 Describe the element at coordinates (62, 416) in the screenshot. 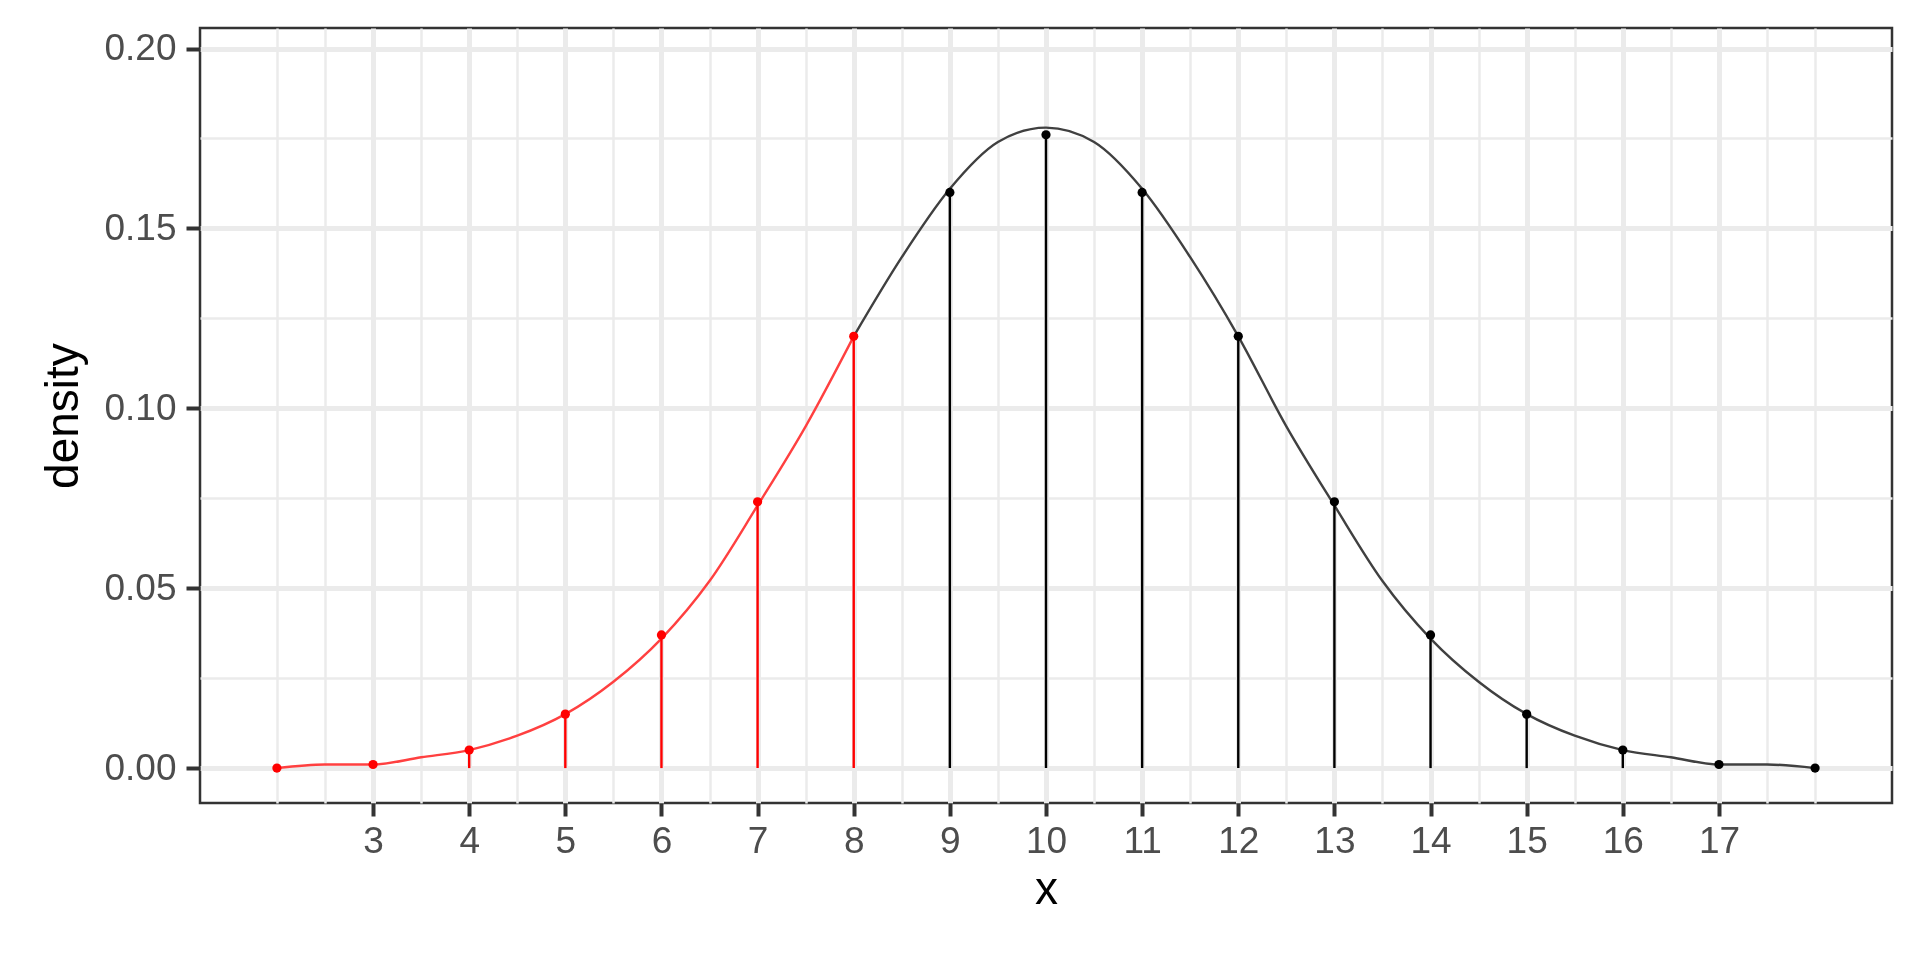

I see `y-axis-title: density` at that location.